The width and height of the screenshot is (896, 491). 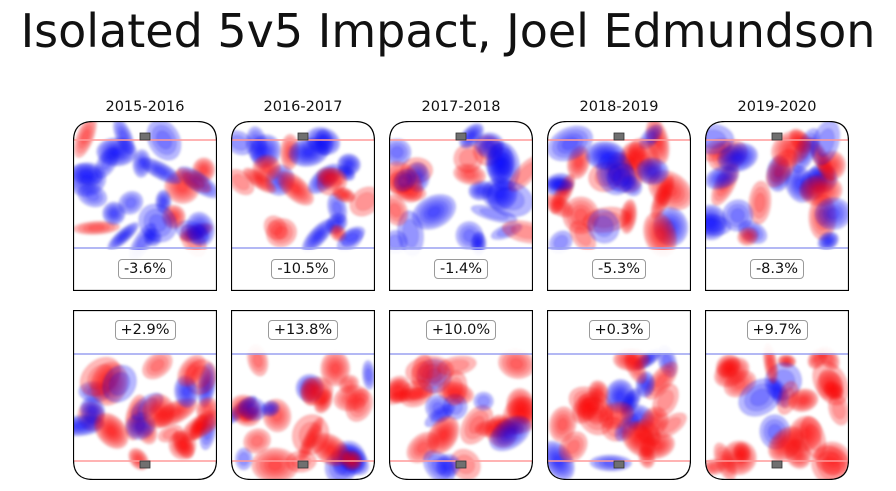 I want to click on neutral-zone, so click(x=145, y=270).